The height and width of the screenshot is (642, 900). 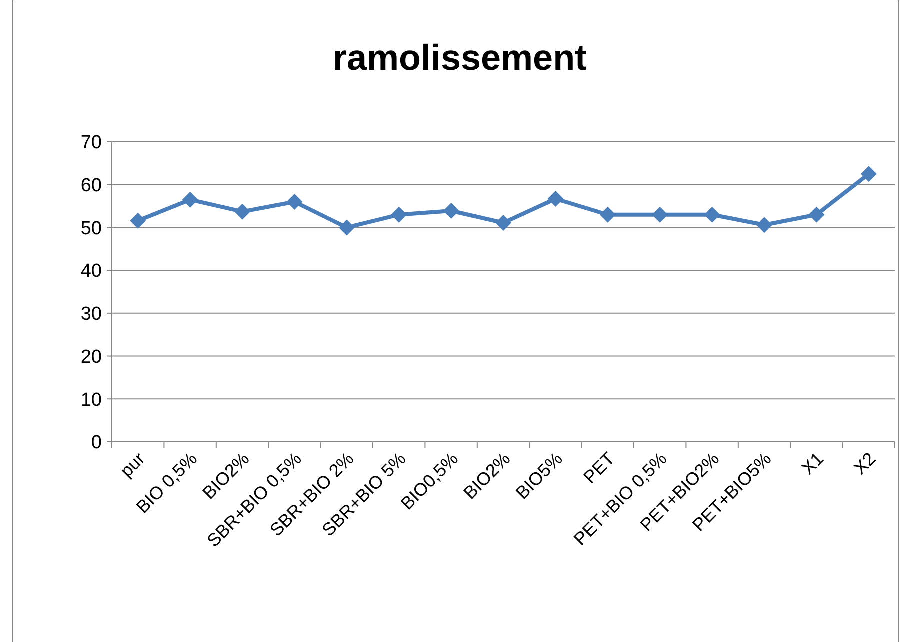 I want to click on y-tick-label: 30, so click(x=91, y=315).